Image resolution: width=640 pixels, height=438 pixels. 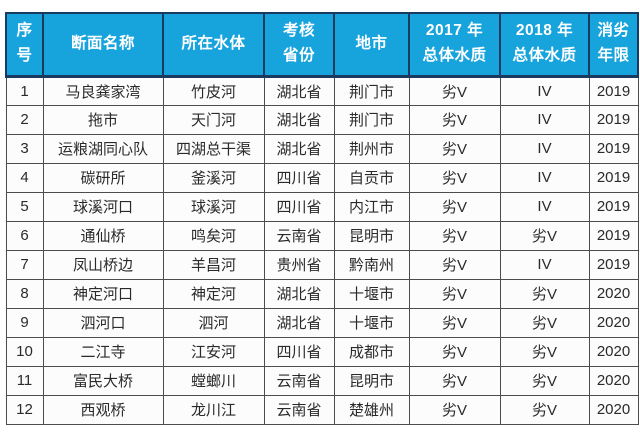 What do you see at coordinates (24, 148) in the screenshot?
I see `table-cell-index: 3` at bounding box center [24, 148].